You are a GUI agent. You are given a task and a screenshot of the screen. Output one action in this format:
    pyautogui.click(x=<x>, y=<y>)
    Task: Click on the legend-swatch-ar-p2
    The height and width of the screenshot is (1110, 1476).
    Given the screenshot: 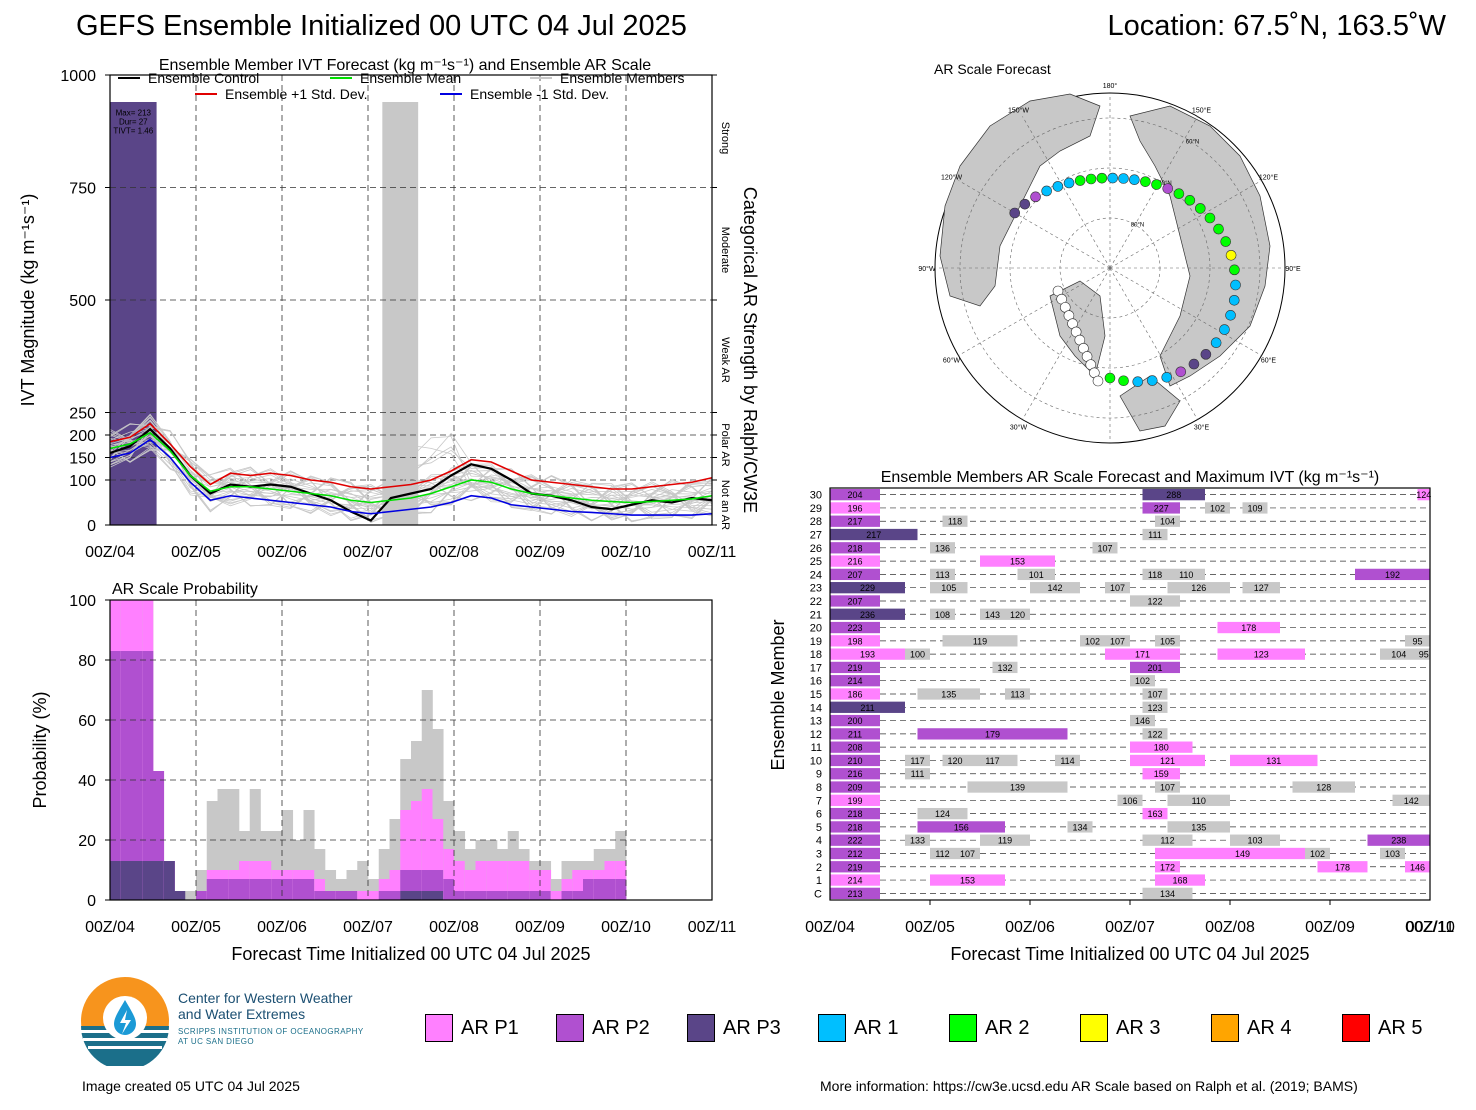 What is the action you would take?
    pyautogui.click(x=570, y=1028)
    